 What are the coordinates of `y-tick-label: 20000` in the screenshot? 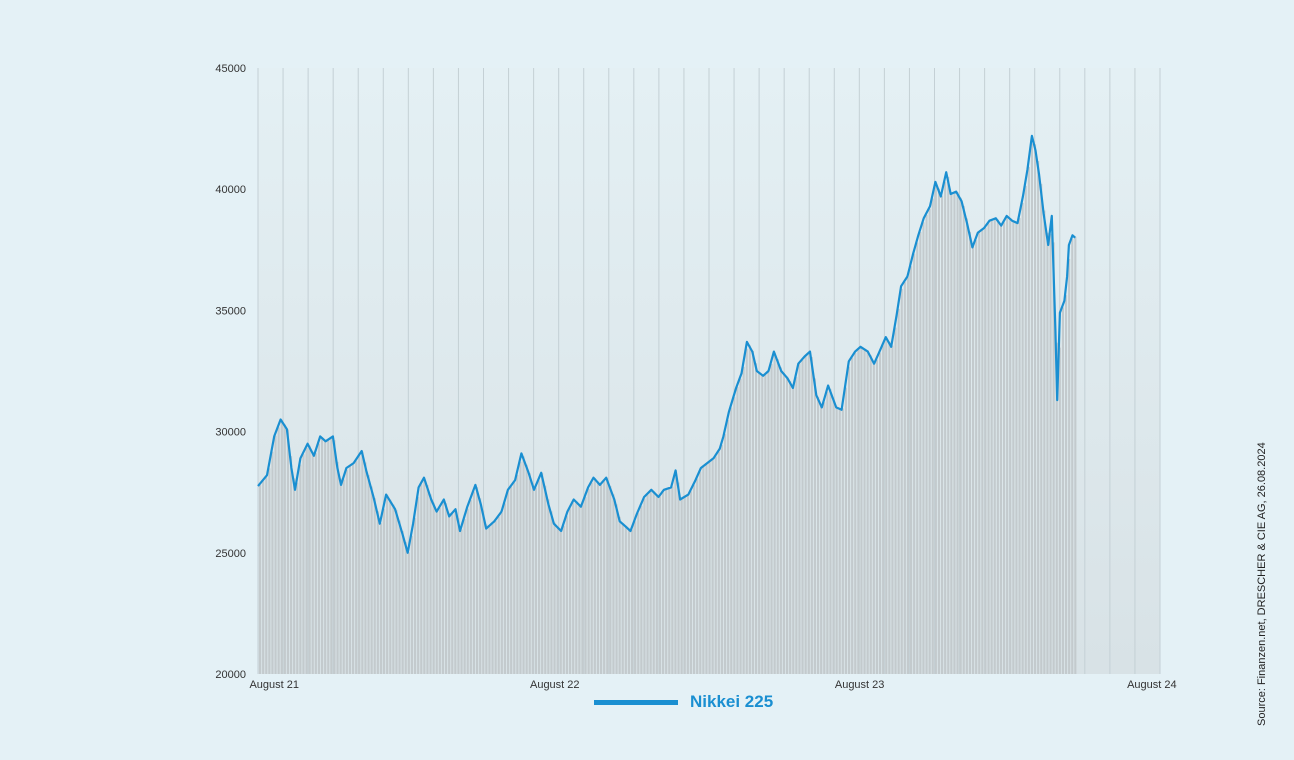 It's located at (230, 675).